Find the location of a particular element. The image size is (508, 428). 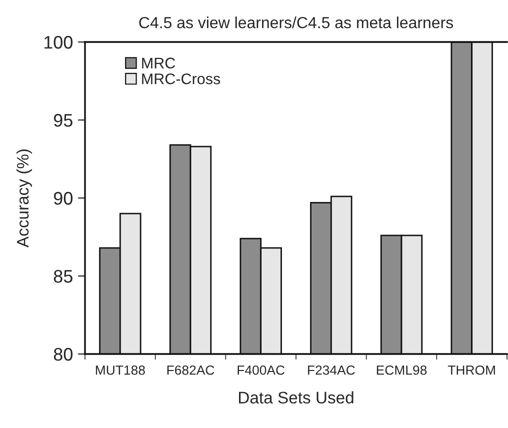

y-tick-label: 90 is located at coordinates (63, 198).